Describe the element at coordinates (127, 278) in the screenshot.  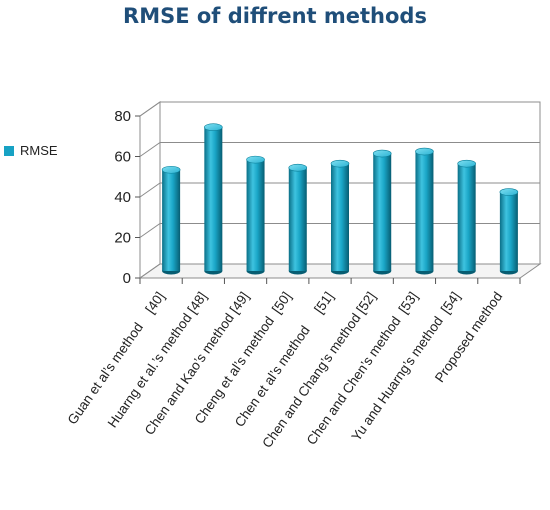
I see `y-tick-label: 0` at that location.